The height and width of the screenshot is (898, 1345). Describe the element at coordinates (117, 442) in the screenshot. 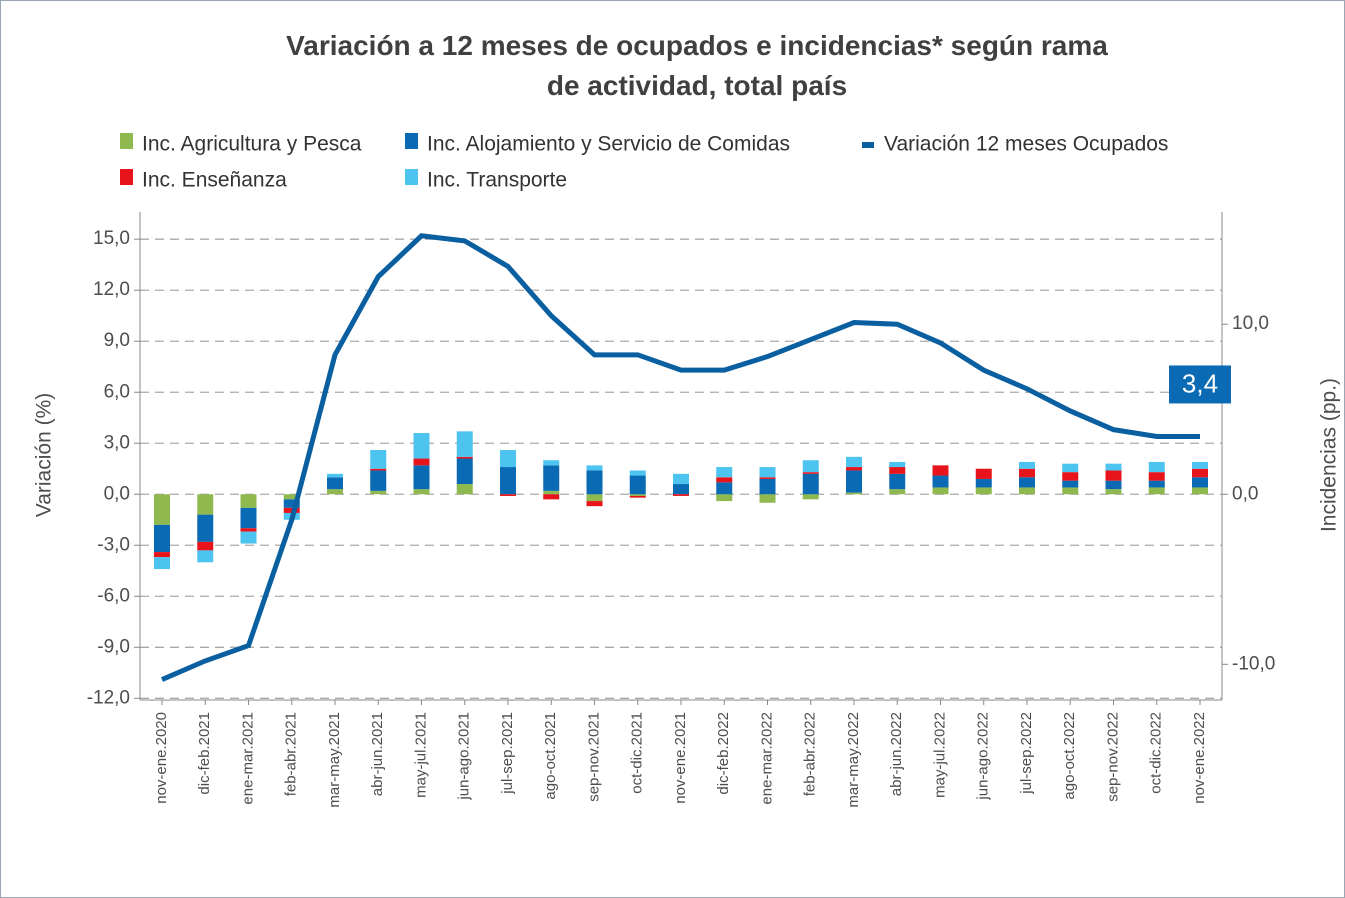

I see `y-tick-label: 3,0` at that location.